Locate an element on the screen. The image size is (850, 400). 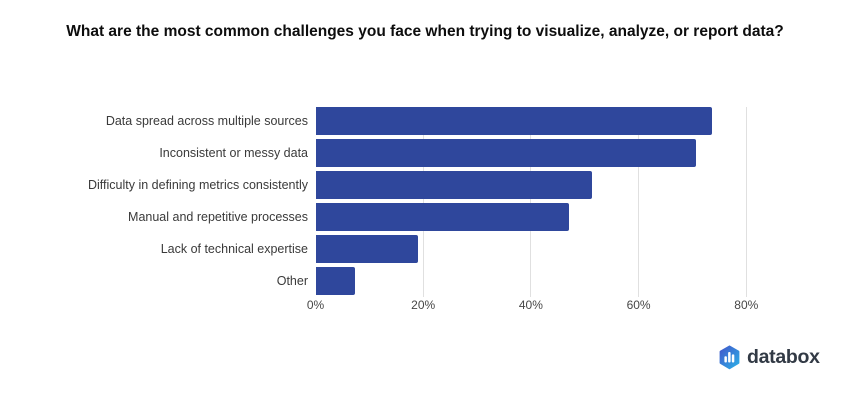
x-axis-tick-label: 20% is located at coordinates (423, 305).